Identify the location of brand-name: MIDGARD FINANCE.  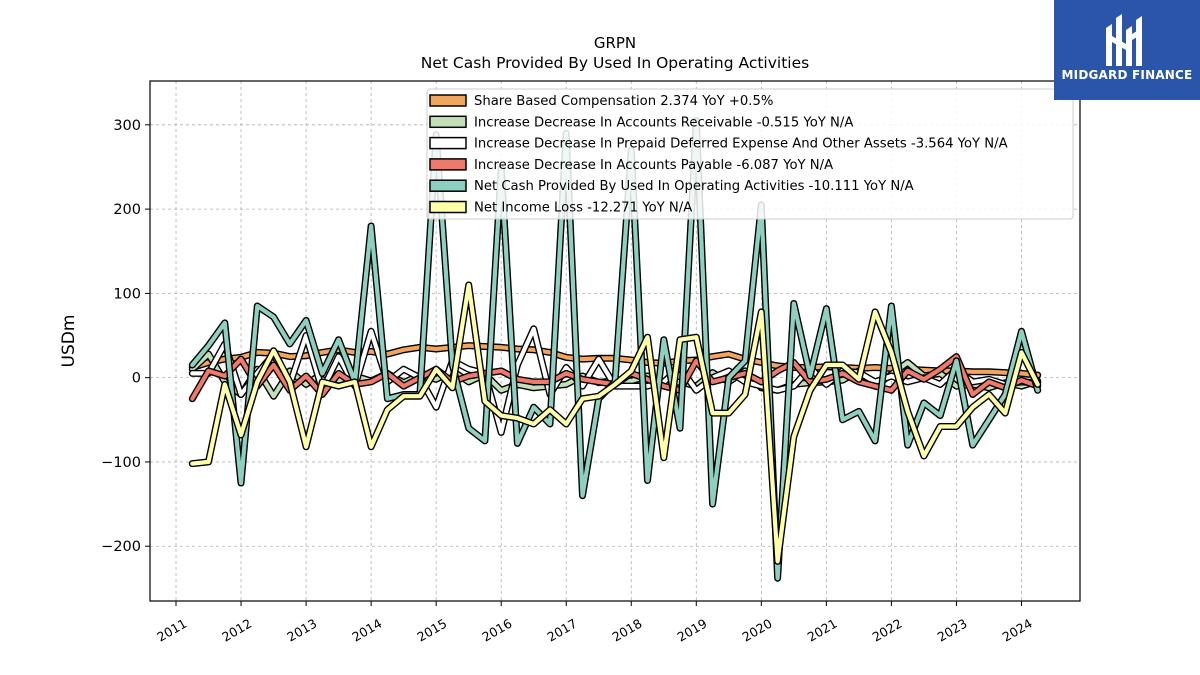
(1127, 75).